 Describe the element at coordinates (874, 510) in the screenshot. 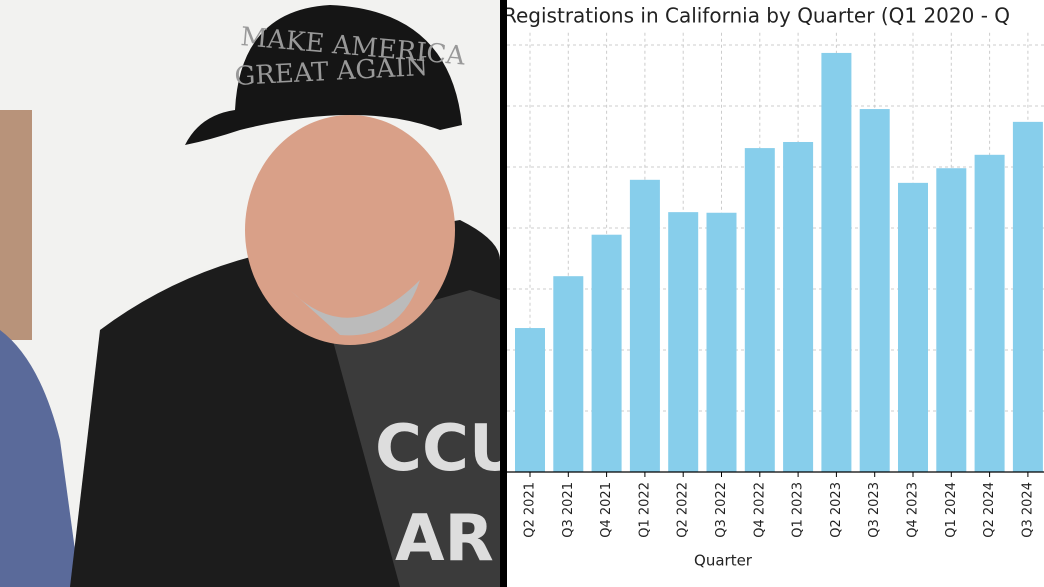

I see `x-tick-label: Q3 2023` at that location.